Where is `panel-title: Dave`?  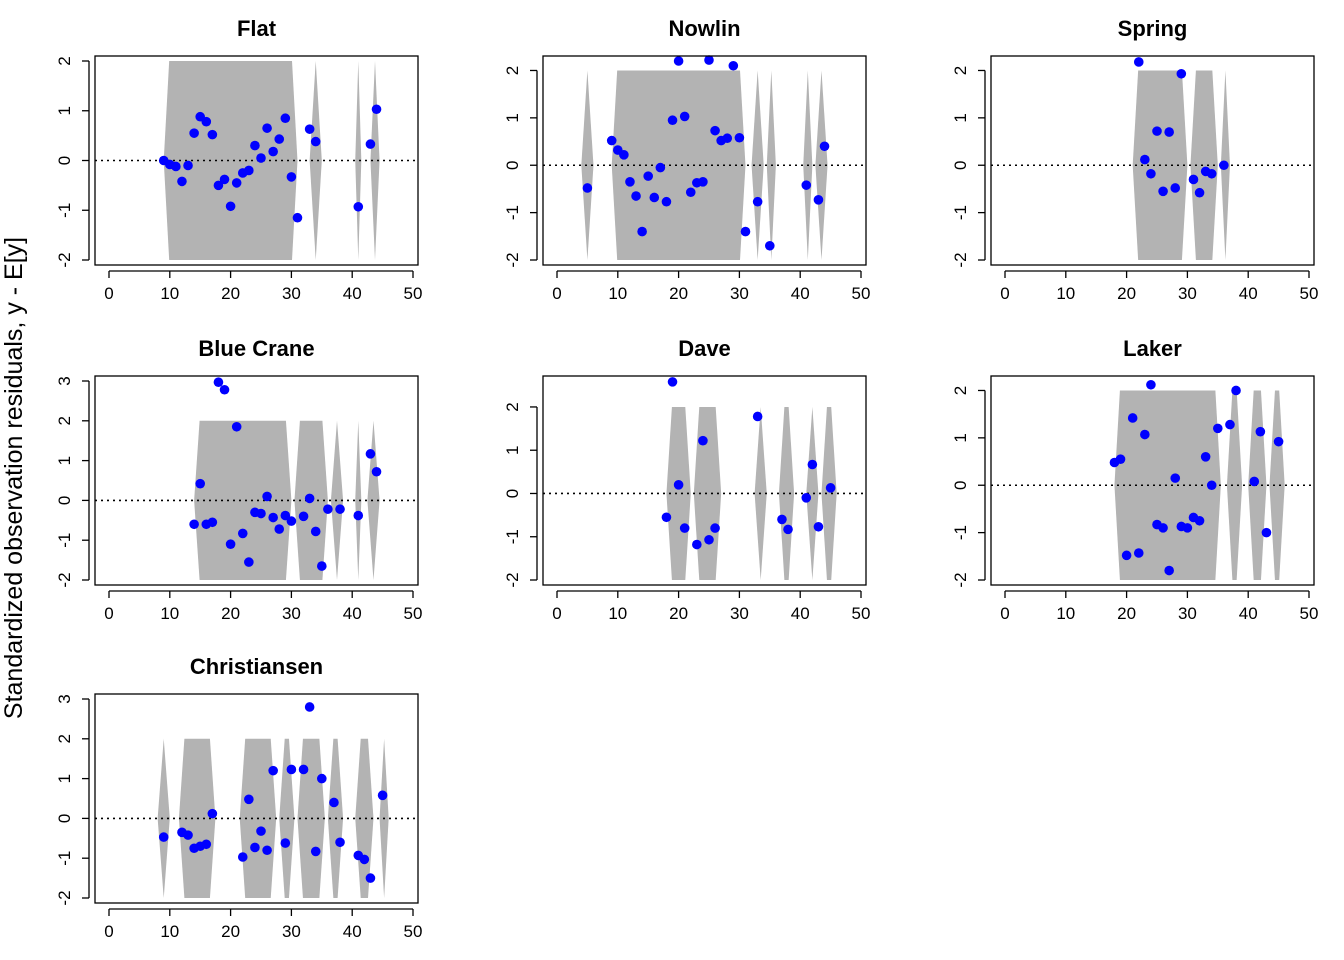 panel-title: Dave is located at coordinates (704, 348).